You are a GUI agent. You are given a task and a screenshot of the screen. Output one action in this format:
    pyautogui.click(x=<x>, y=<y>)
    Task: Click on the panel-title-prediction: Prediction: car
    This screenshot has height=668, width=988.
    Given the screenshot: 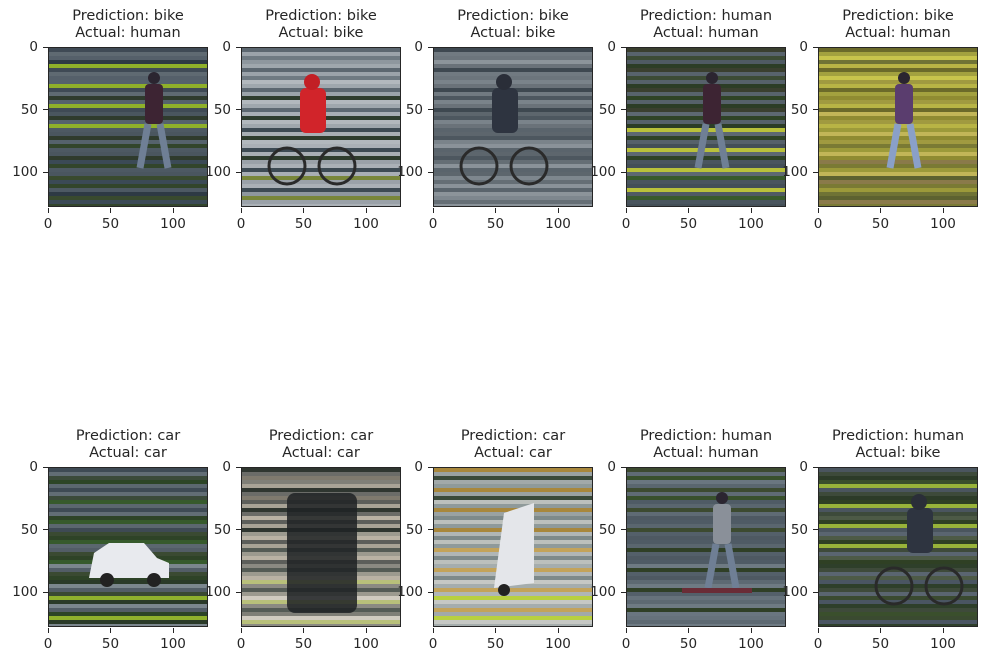 What is the action you would take?
    pyautogui.click(x=513, y=436)
    